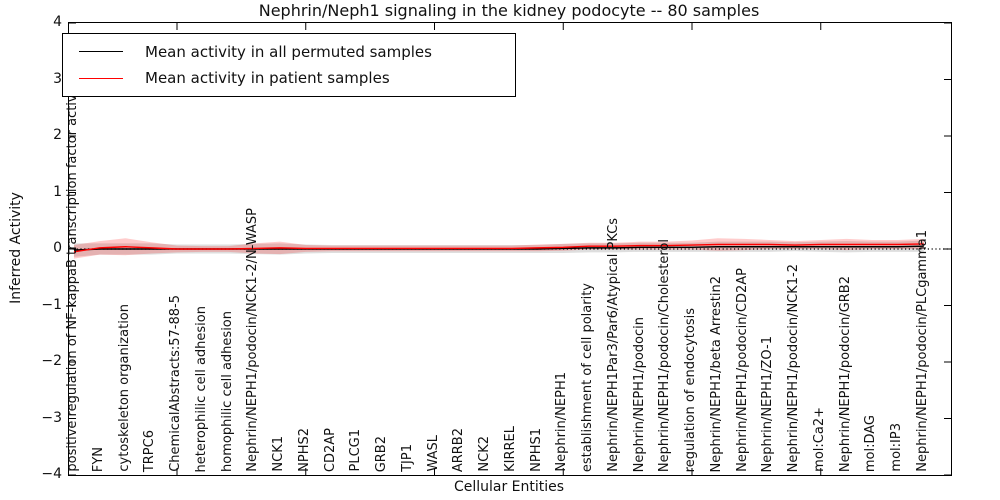 Image resolution: width=1000 pixels, height=500 pixels. What do you see at coordinates (124, 388) in the screenshot?
I see `x-category-label: cytoskeleton organization` at bounding box center [124, 388].